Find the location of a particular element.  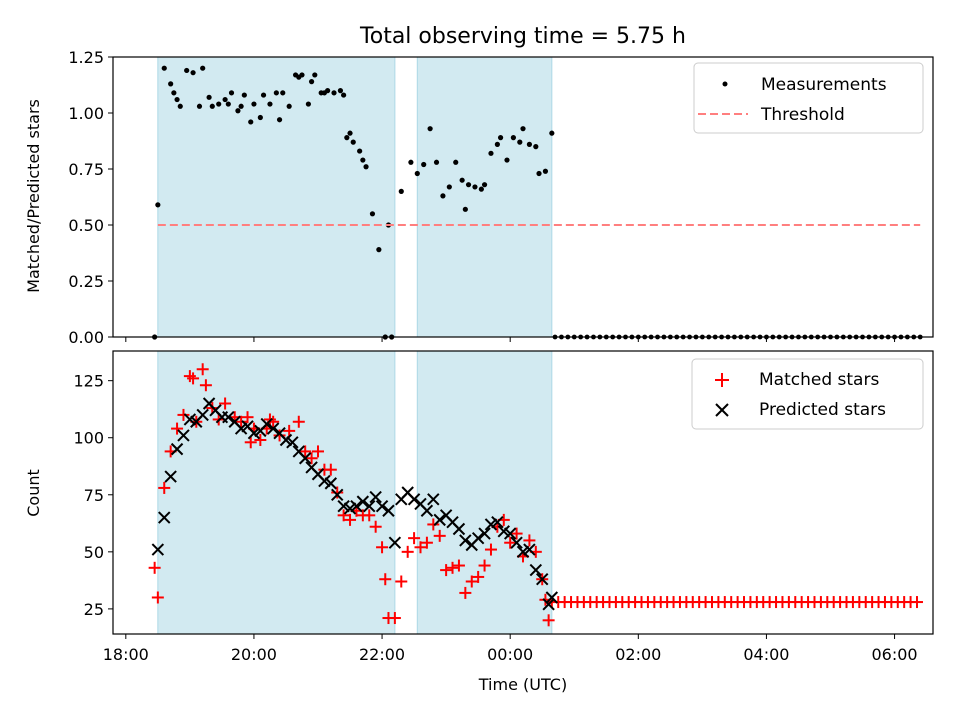

bottom-y-axis-label: Count is located at coordinates (33, 493).